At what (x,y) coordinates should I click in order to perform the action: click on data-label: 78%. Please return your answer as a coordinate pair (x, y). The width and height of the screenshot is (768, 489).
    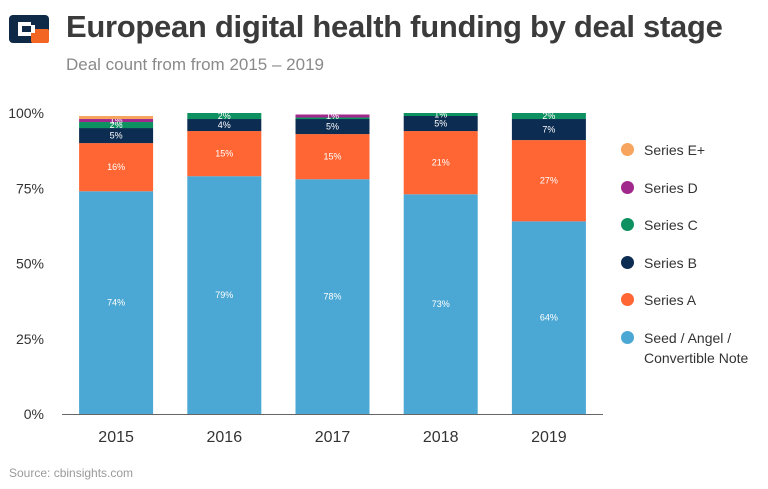
    Looking at the image, I should click on (332, 297).